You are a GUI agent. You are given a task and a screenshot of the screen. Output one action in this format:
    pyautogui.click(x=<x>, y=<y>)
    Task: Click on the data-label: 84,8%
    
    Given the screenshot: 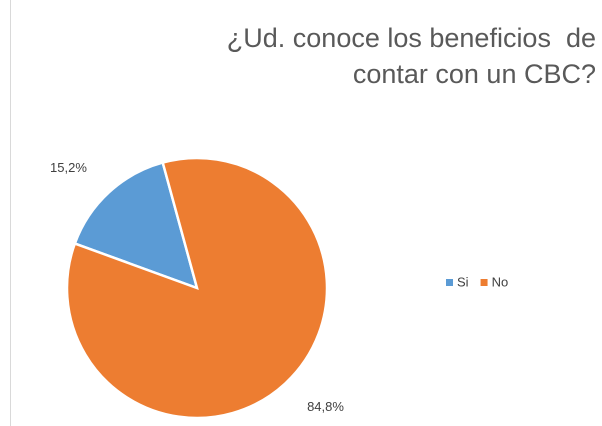 What is the action you would take?
    pyautogui.click(x=325, y=406)
    